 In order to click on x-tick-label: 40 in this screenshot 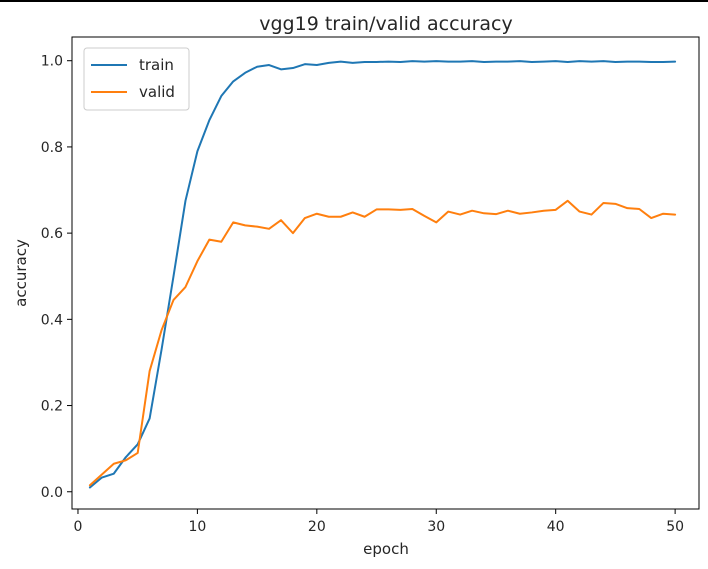, I will do `click(556, 527)`.